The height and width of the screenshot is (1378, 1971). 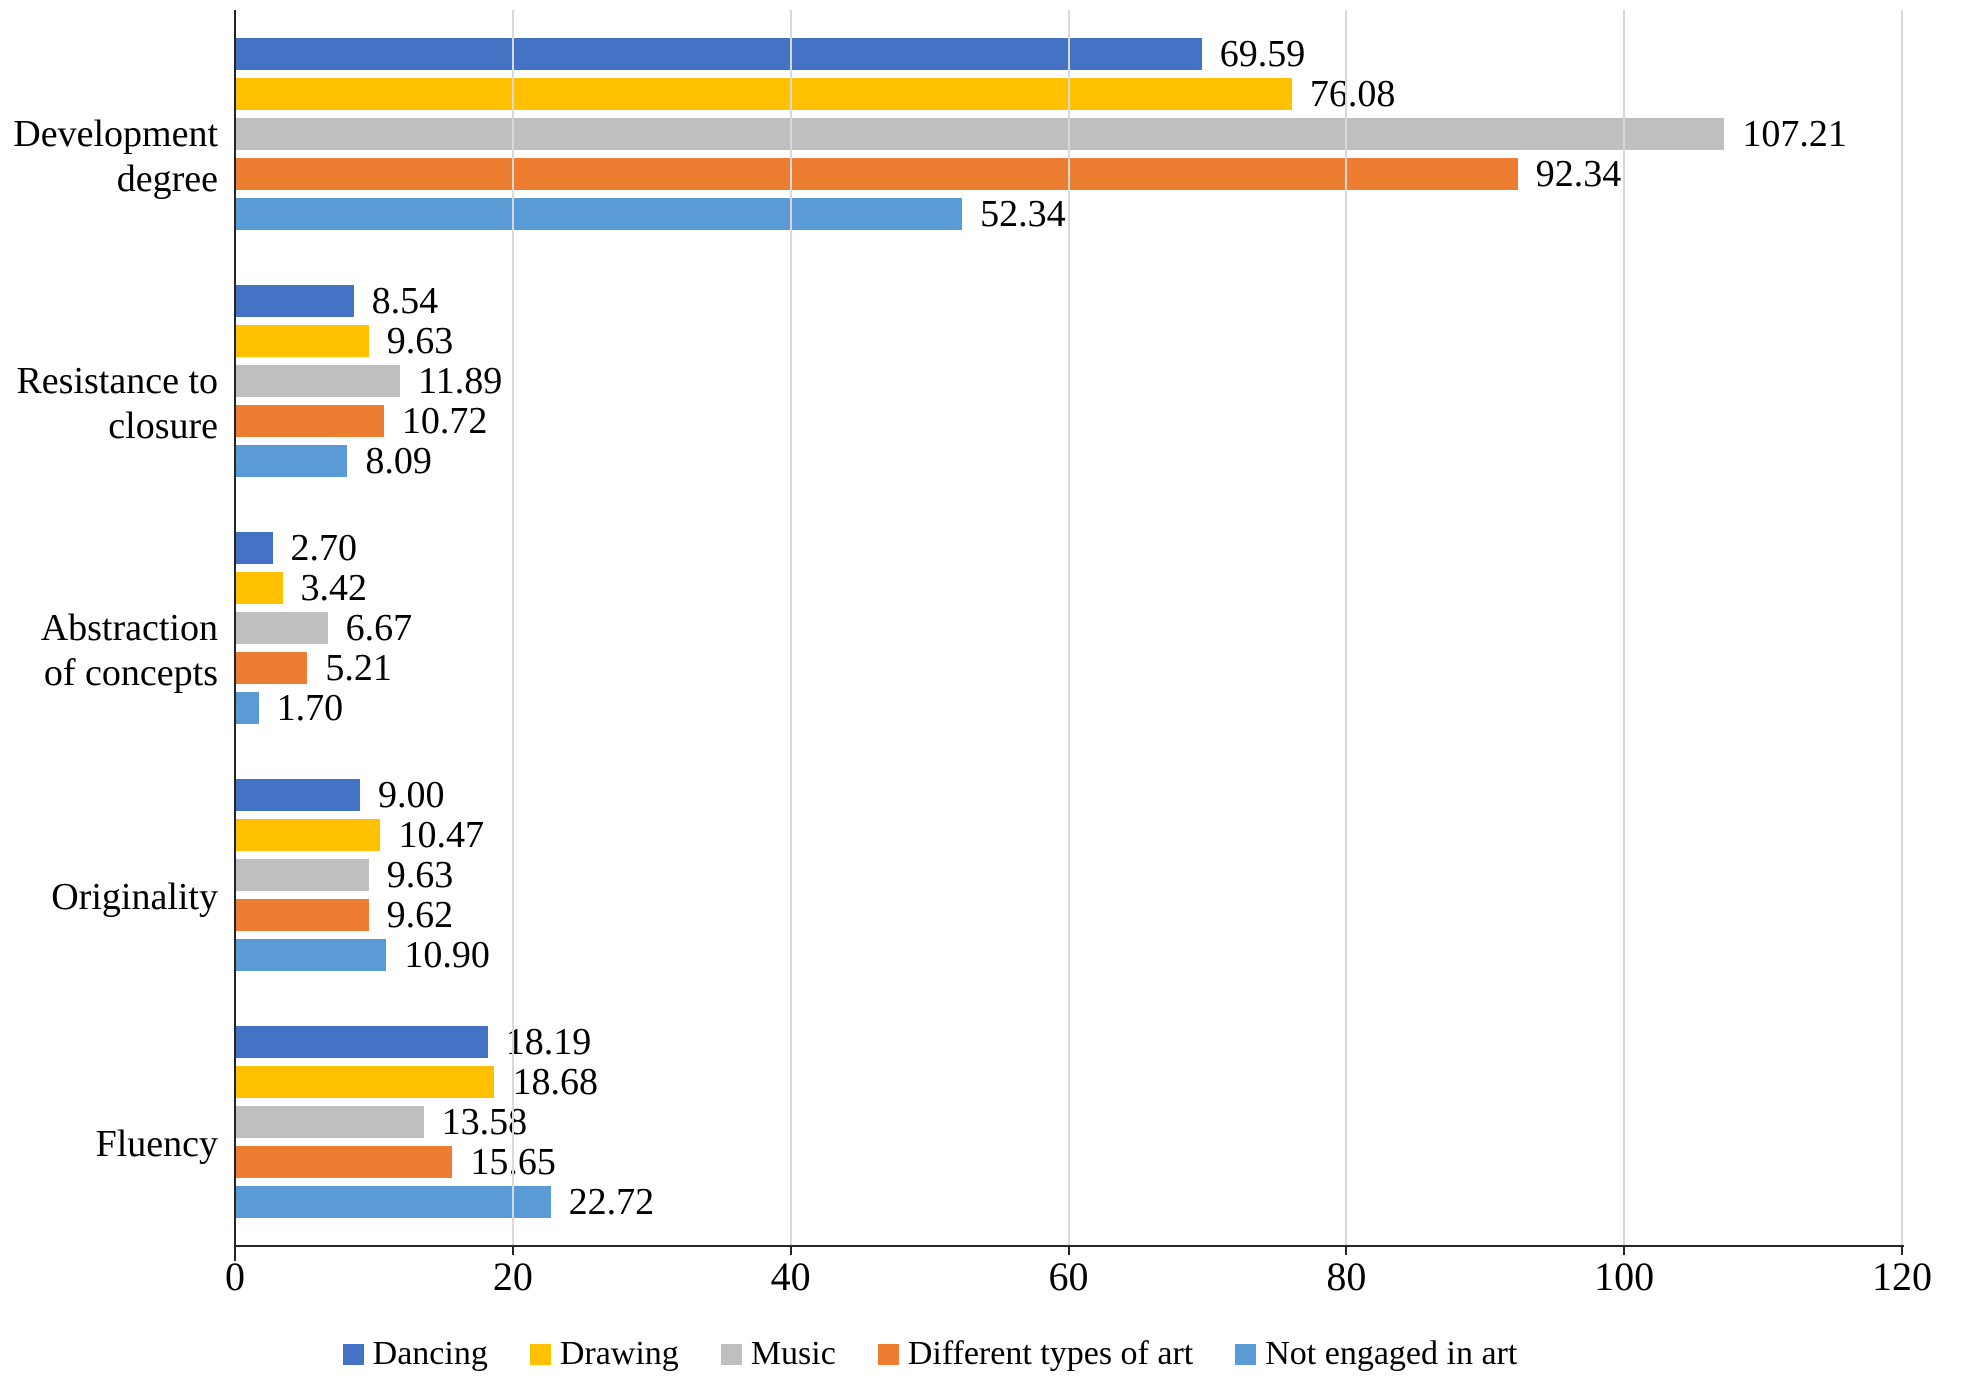 What do you see at coordinates (430, 1353) in the screenshot?
I see `legend-label: Dancing` at bounding box center [430, 1353].